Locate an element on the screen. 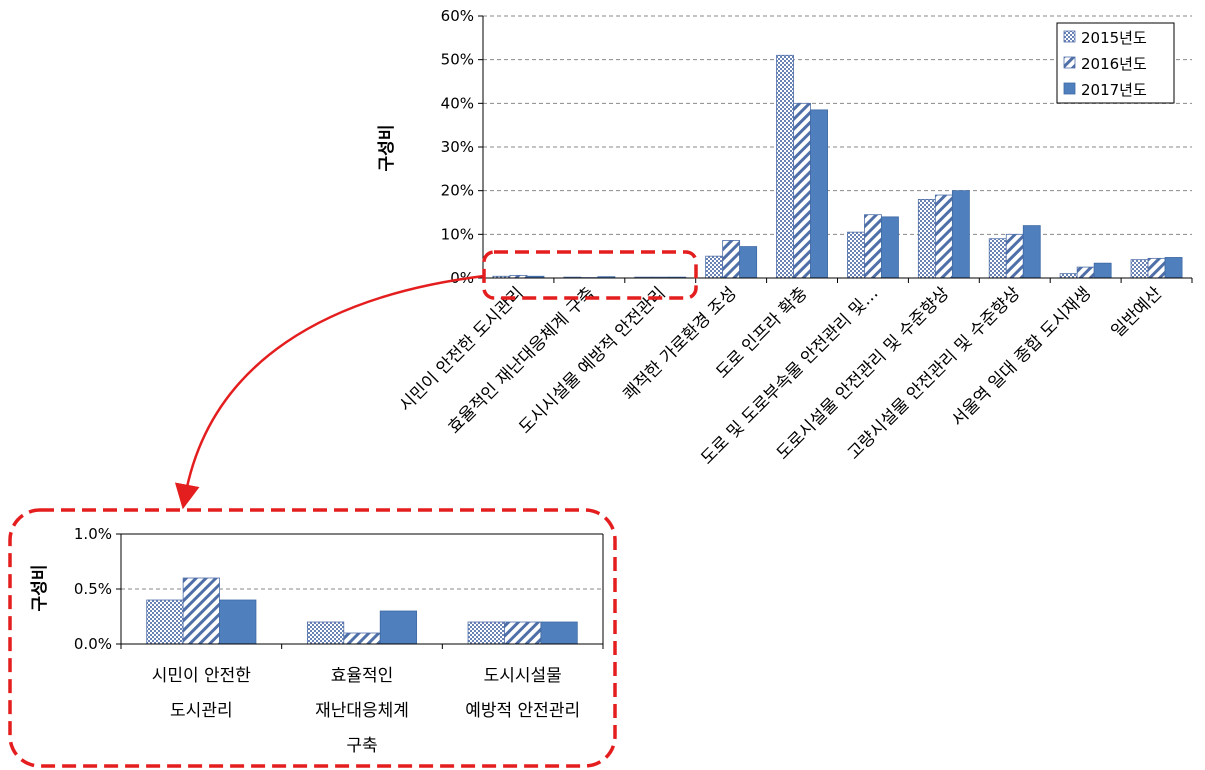  inset-axes is located at coordinates (360, 591).